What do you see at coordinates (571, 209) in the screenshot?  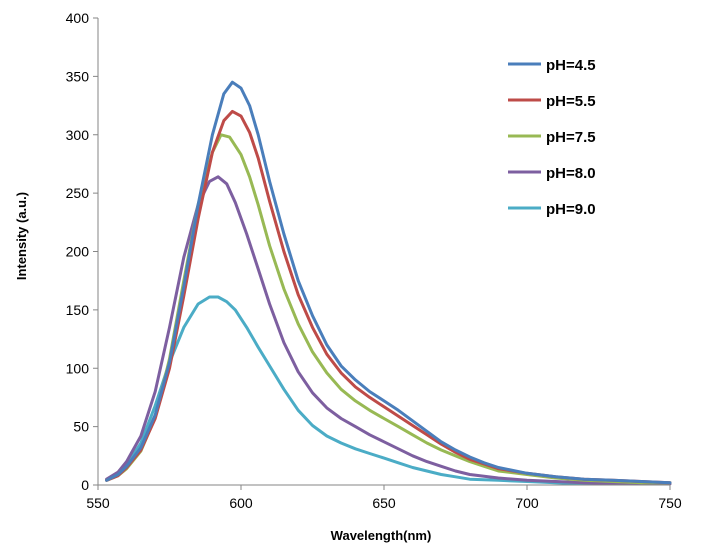 I see `legend-label-ph-9-0: pH=9.0` at bounding box center [571, 209].